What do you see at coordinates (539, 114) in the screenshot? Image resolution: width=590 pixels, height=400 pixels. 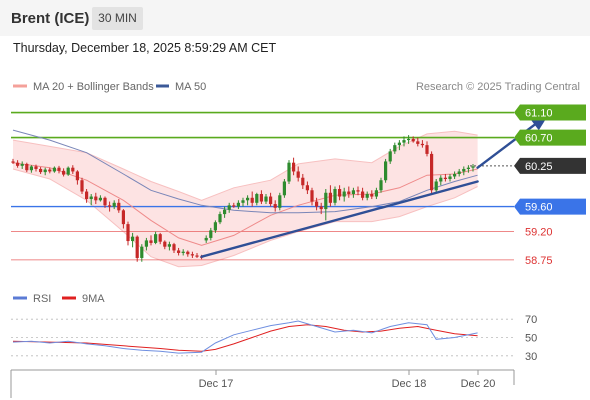 I see `level-label-61.10: 61.10` at bounding box center [539, 114].